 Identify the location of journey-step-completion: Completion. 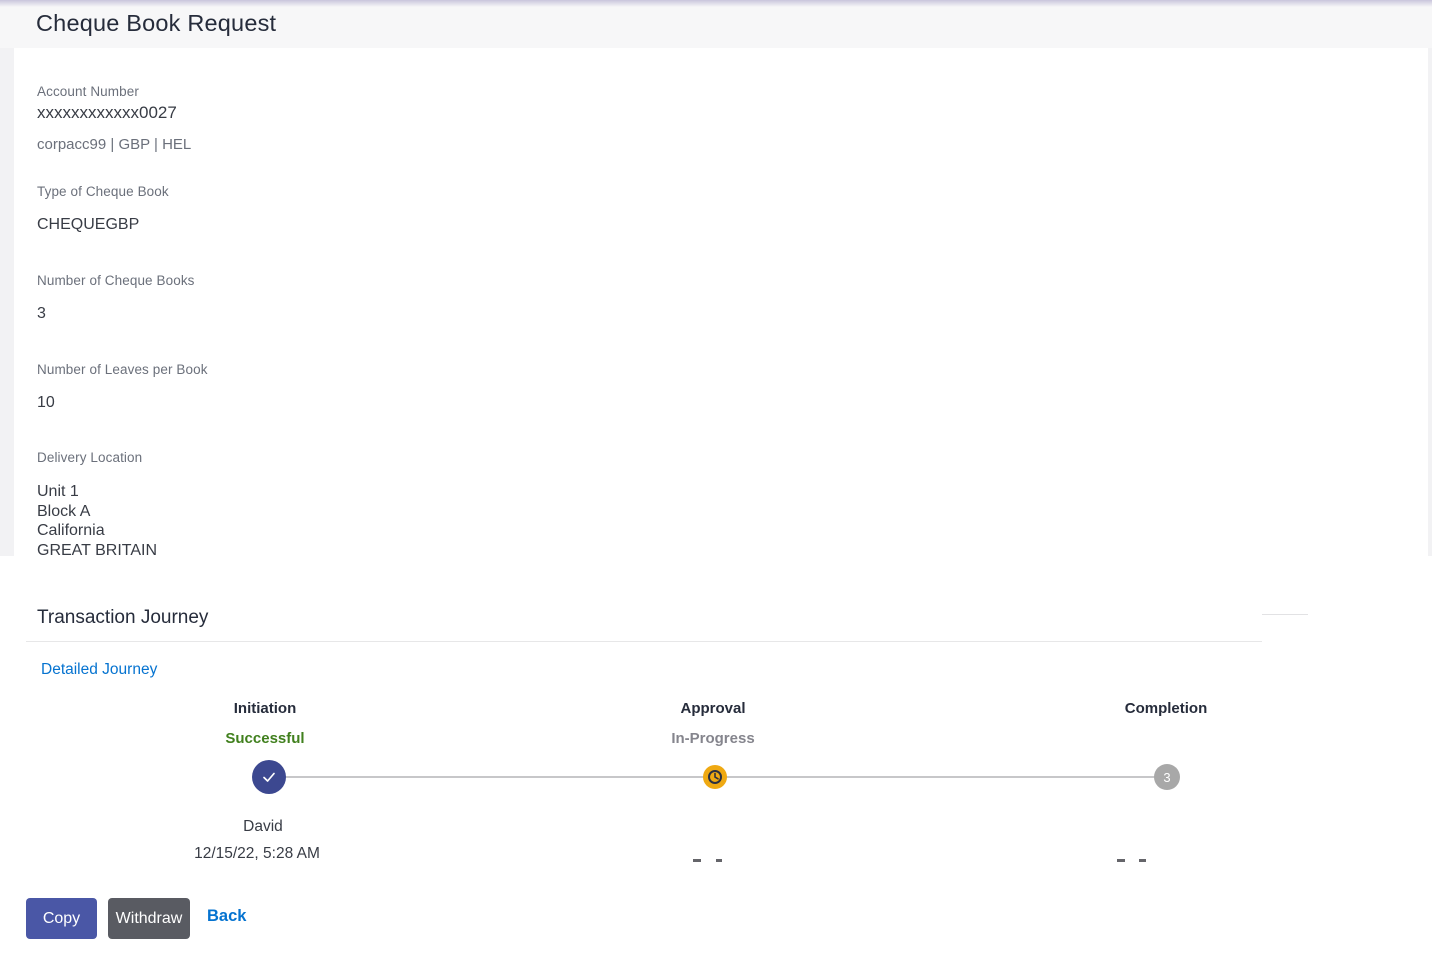
(1166, 708).